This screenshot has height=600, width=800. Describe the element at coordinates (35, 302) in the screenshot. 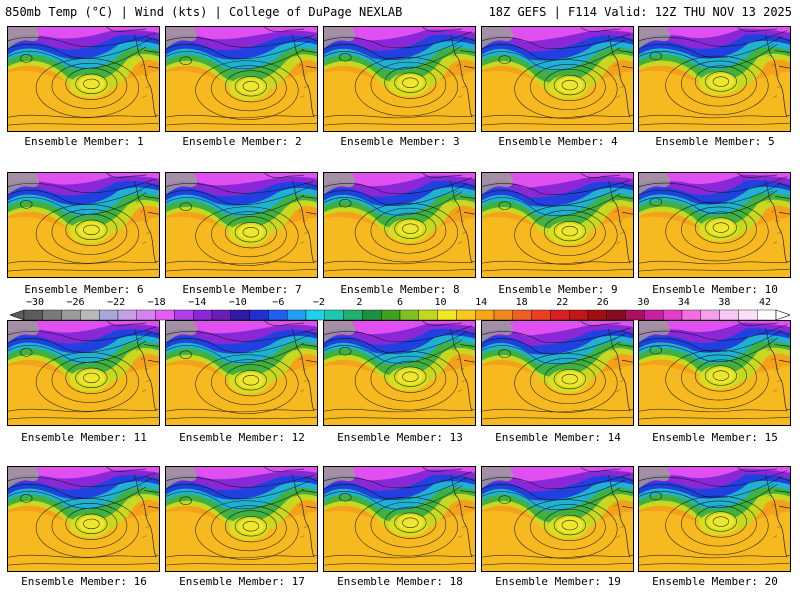

I see `colorbar-tick-label: −30` at that location.